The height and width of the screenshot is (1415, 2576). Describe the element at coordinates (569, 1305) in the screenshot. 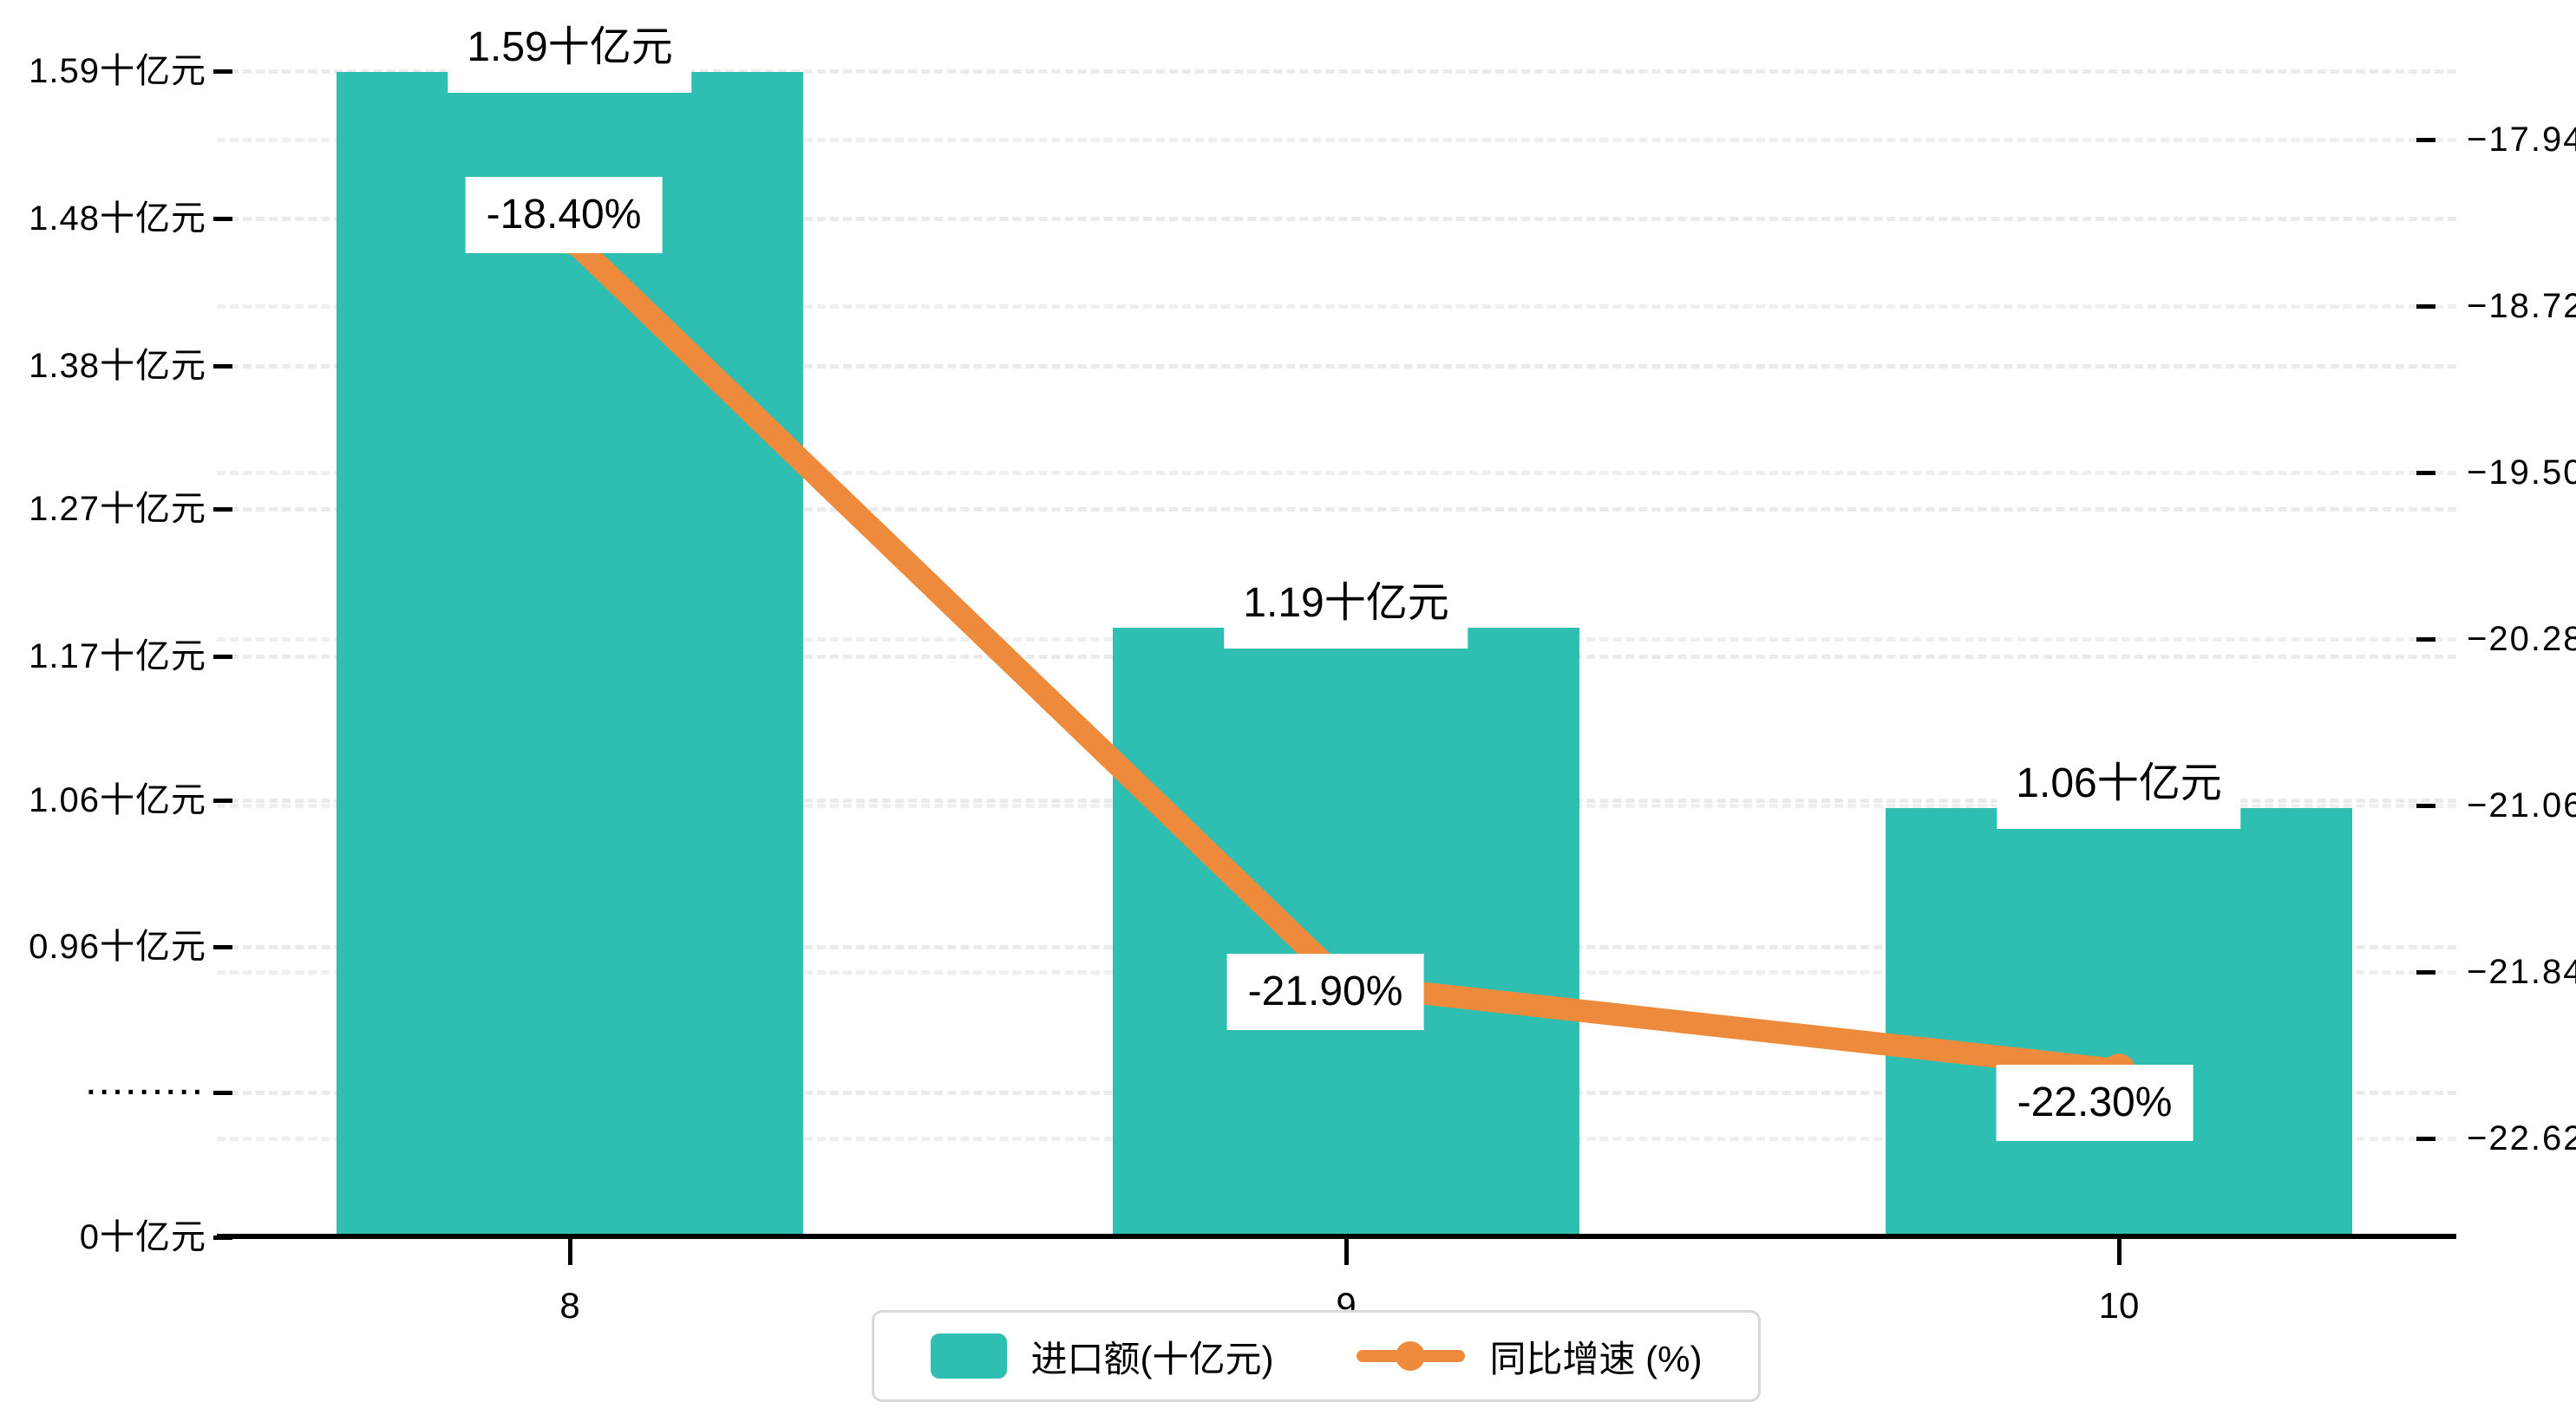

I see `x-axis-category-label: 8` at that location.